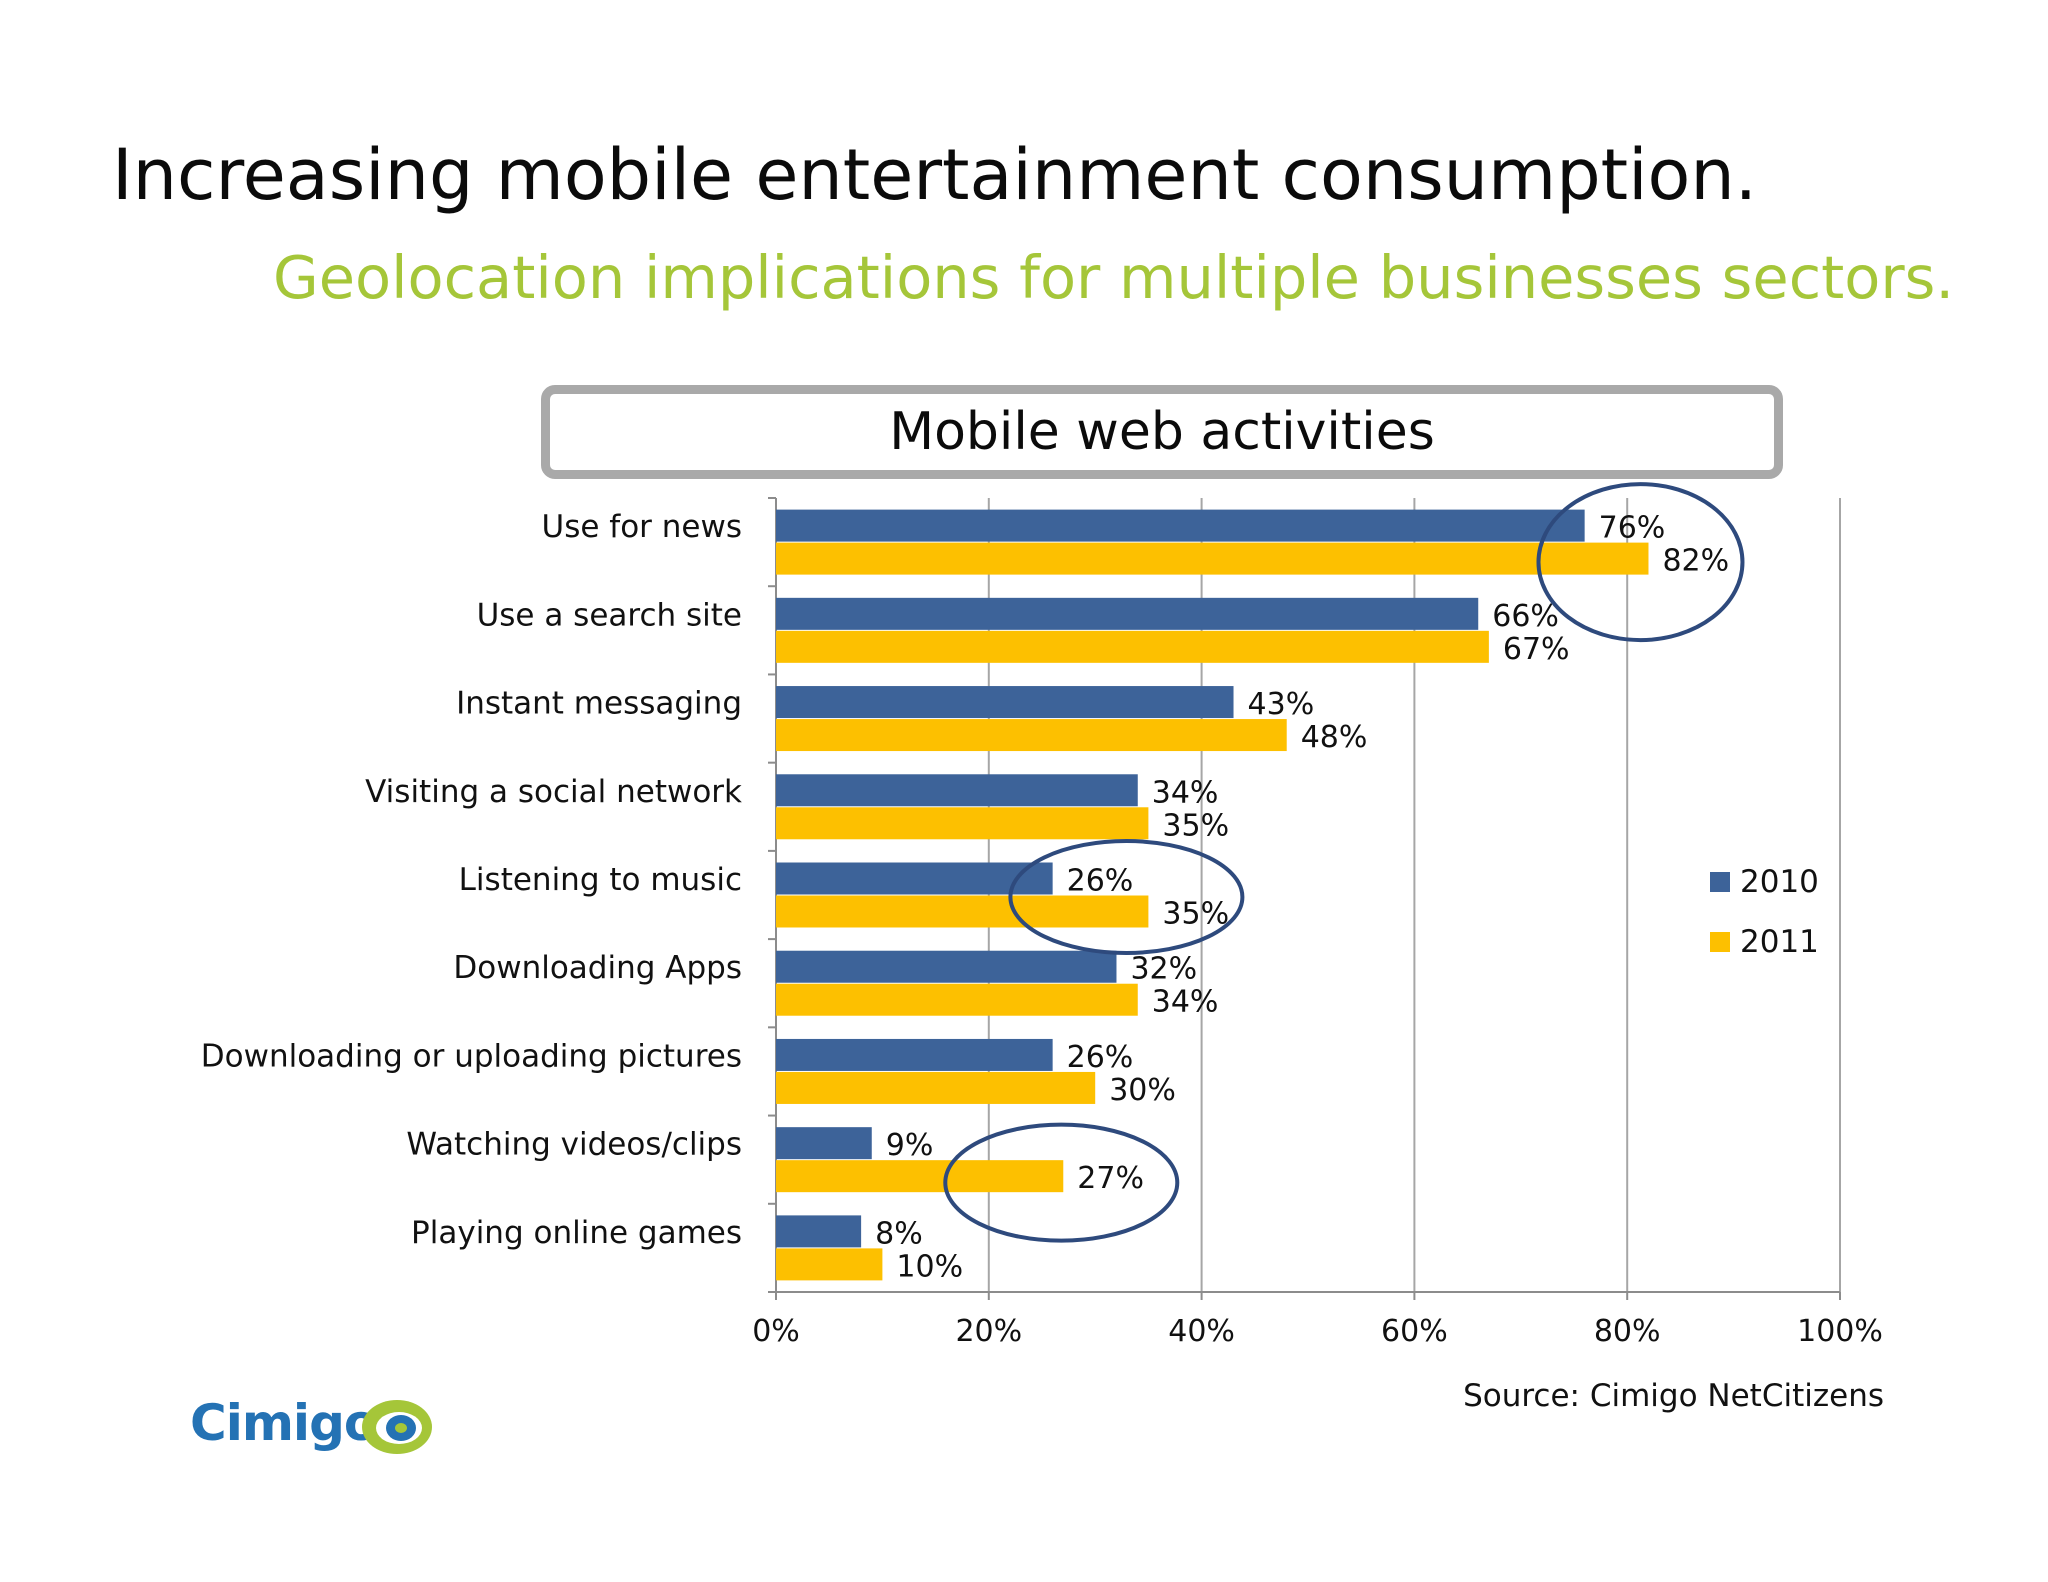 This screenshot has width=2048, height=1582. What do you see at coordinates (397, 1427) in the screenshot?
I see `eye-icon` at bounding box center [397, 1427].